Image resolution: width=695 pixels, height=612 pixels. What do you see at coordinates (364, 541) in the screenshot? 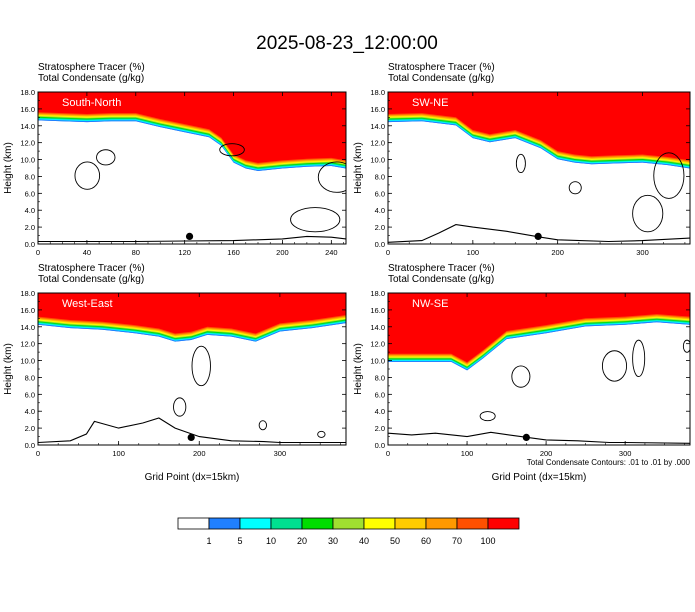
I see `colorbar-label: 40` at bounding box center [364, 541].